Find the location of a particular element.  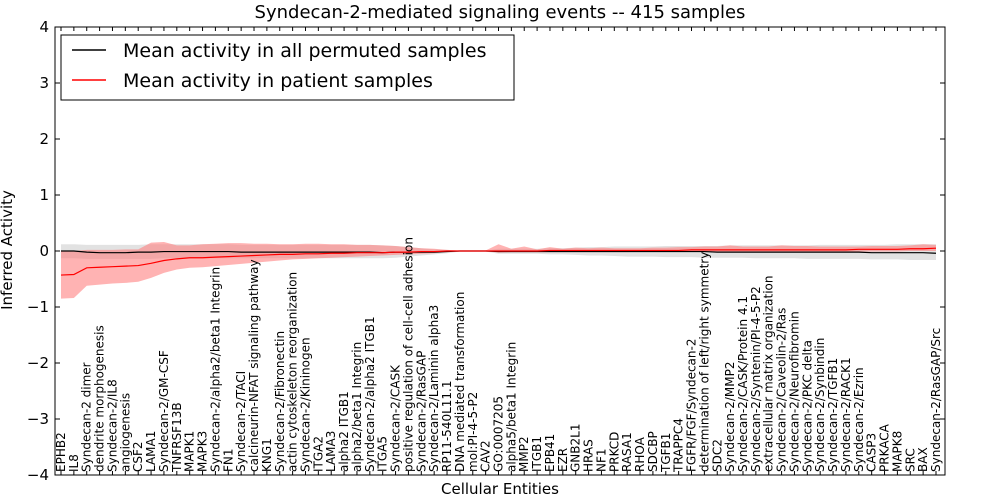

x-tick-label: Syndecan-2/PKC delta is located at coordinates (807, 406).